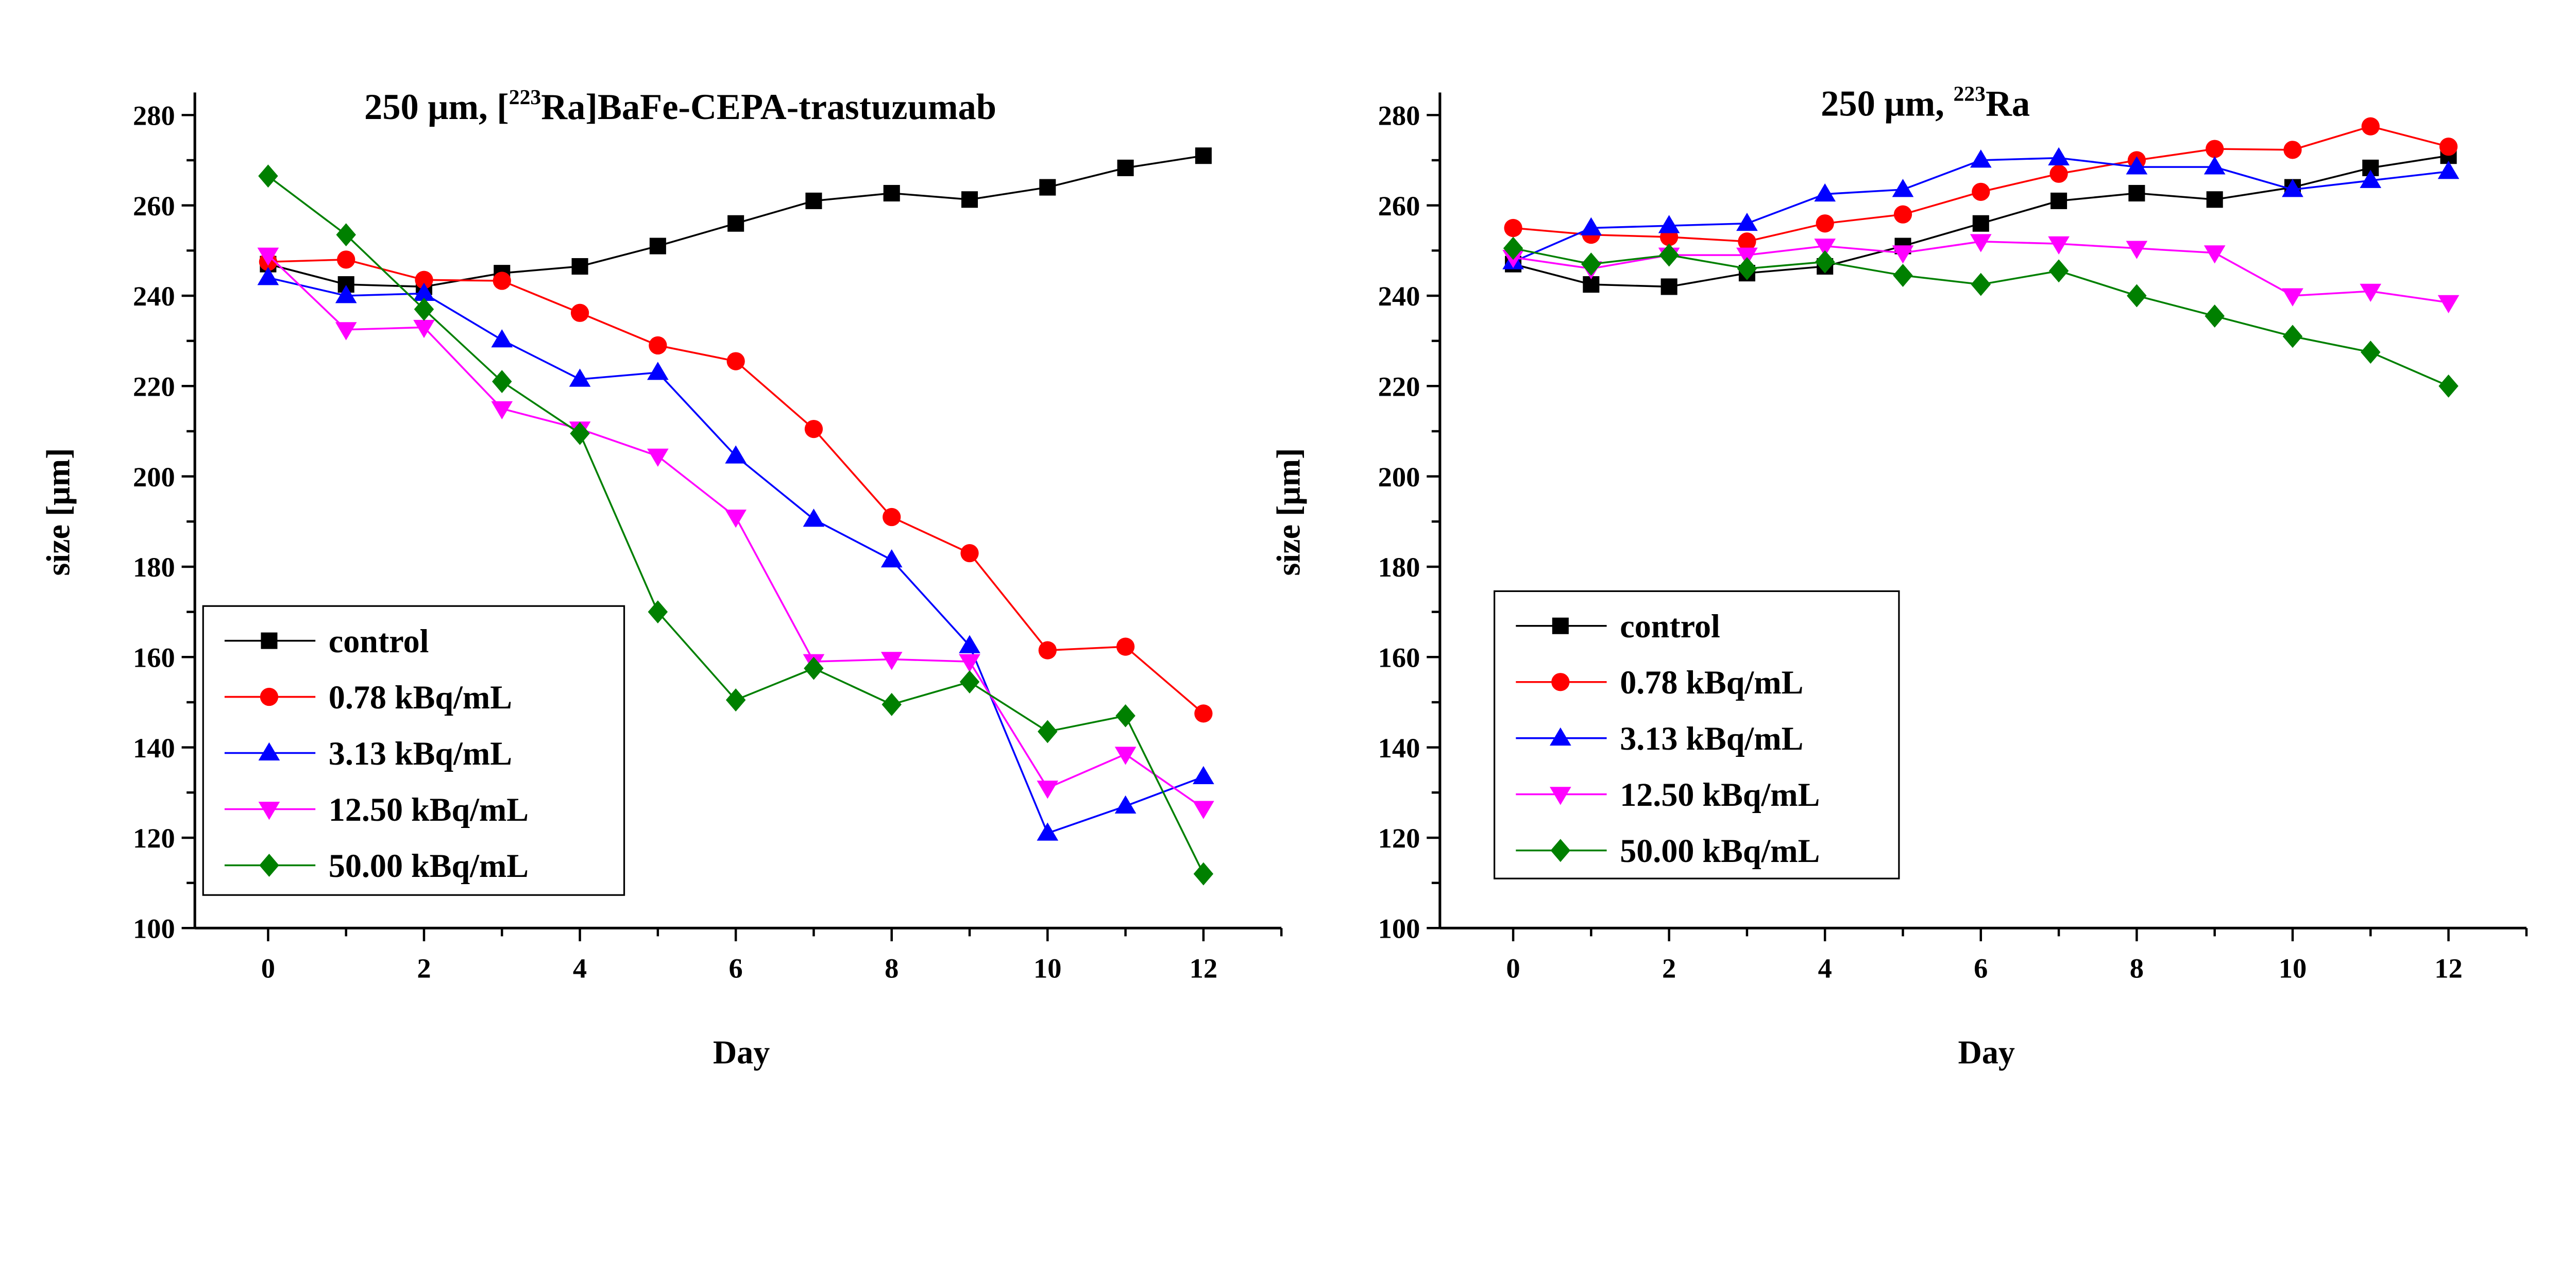 This screenshot has width=2576, height=1286. Describe the element at coordinates (376, 866) in the screenshot. I see `legend-item: 50.00 kBq/mL` at that location.